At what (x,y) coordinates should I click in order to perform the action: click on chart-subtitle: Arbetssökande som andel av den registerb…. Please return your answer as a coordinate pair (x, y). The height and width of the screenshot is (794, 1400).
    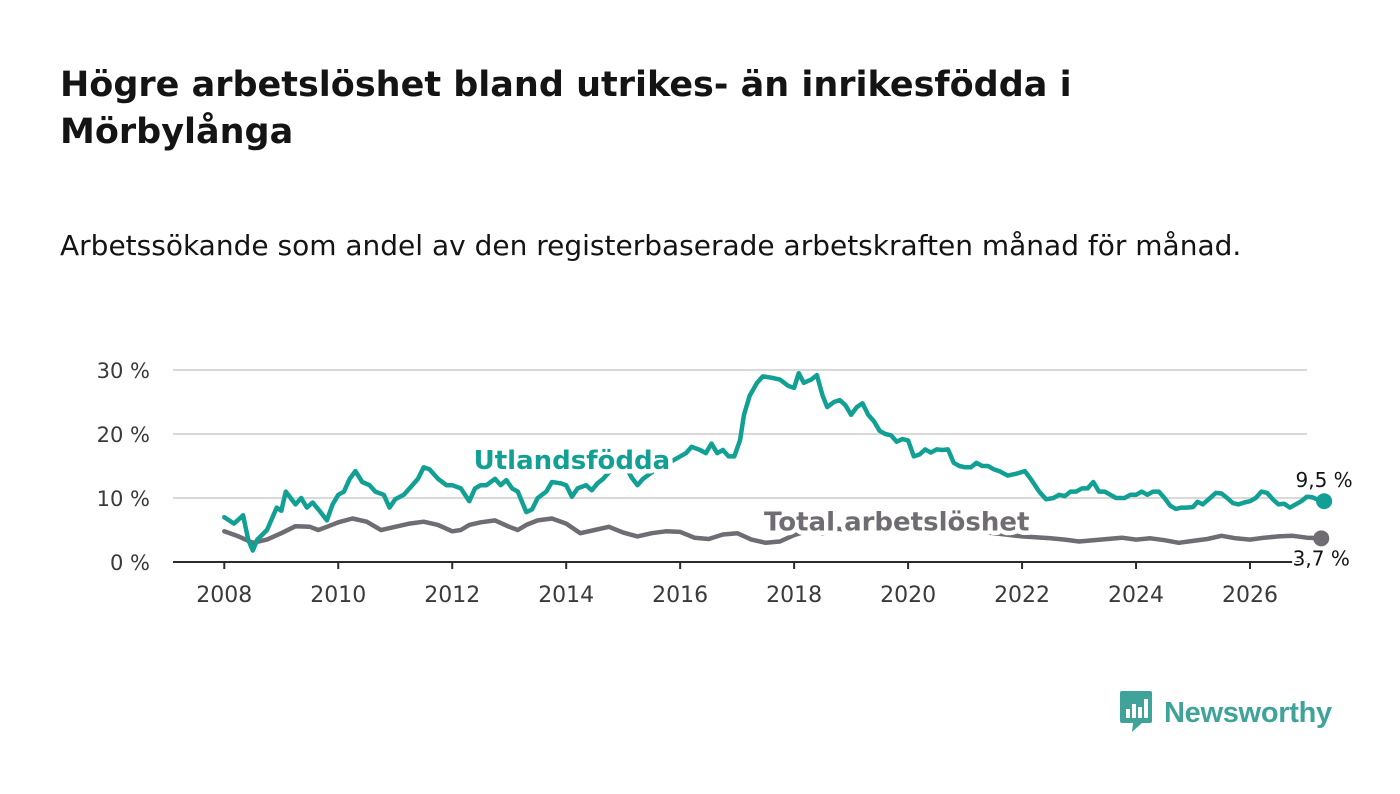
    Looking at the image, I should click on (651, 245).